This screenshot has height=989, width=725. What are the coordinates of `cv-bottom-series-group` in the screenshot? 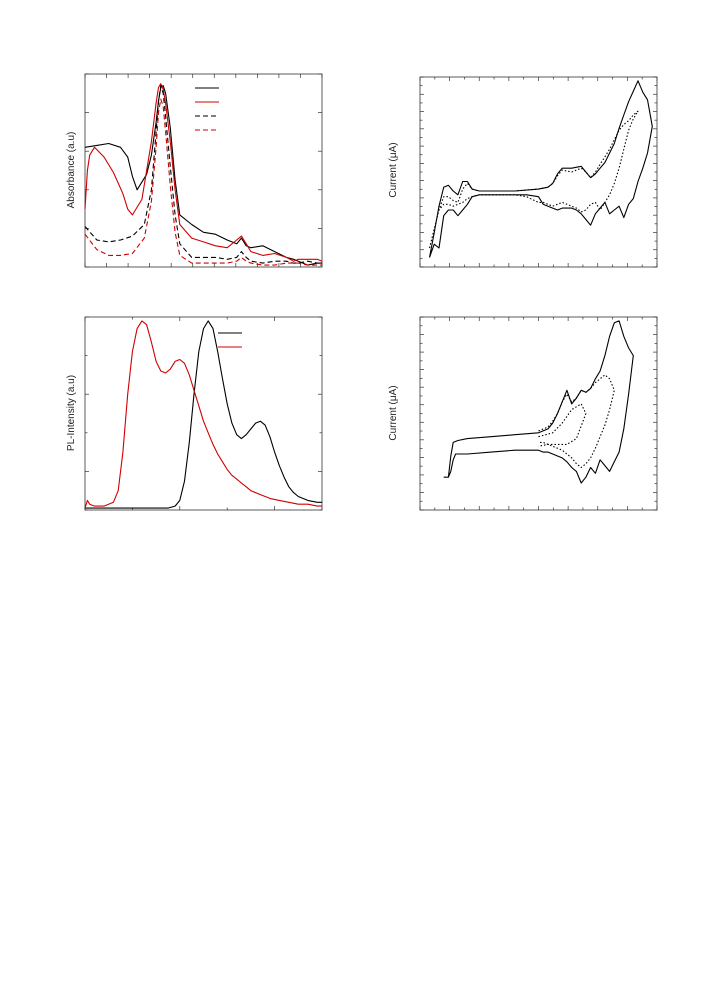 It's located at (538, 402).